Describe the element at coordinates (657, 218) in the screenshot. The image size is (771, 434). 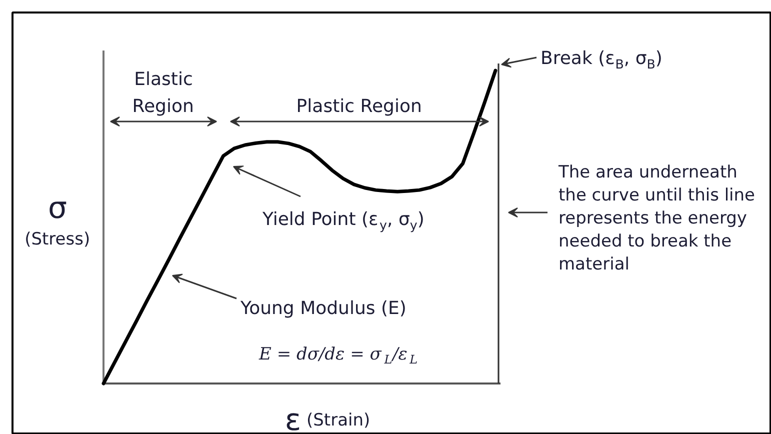
I see `text: The area underneath the curve until this line represents the energy needed to break the material` at that location.